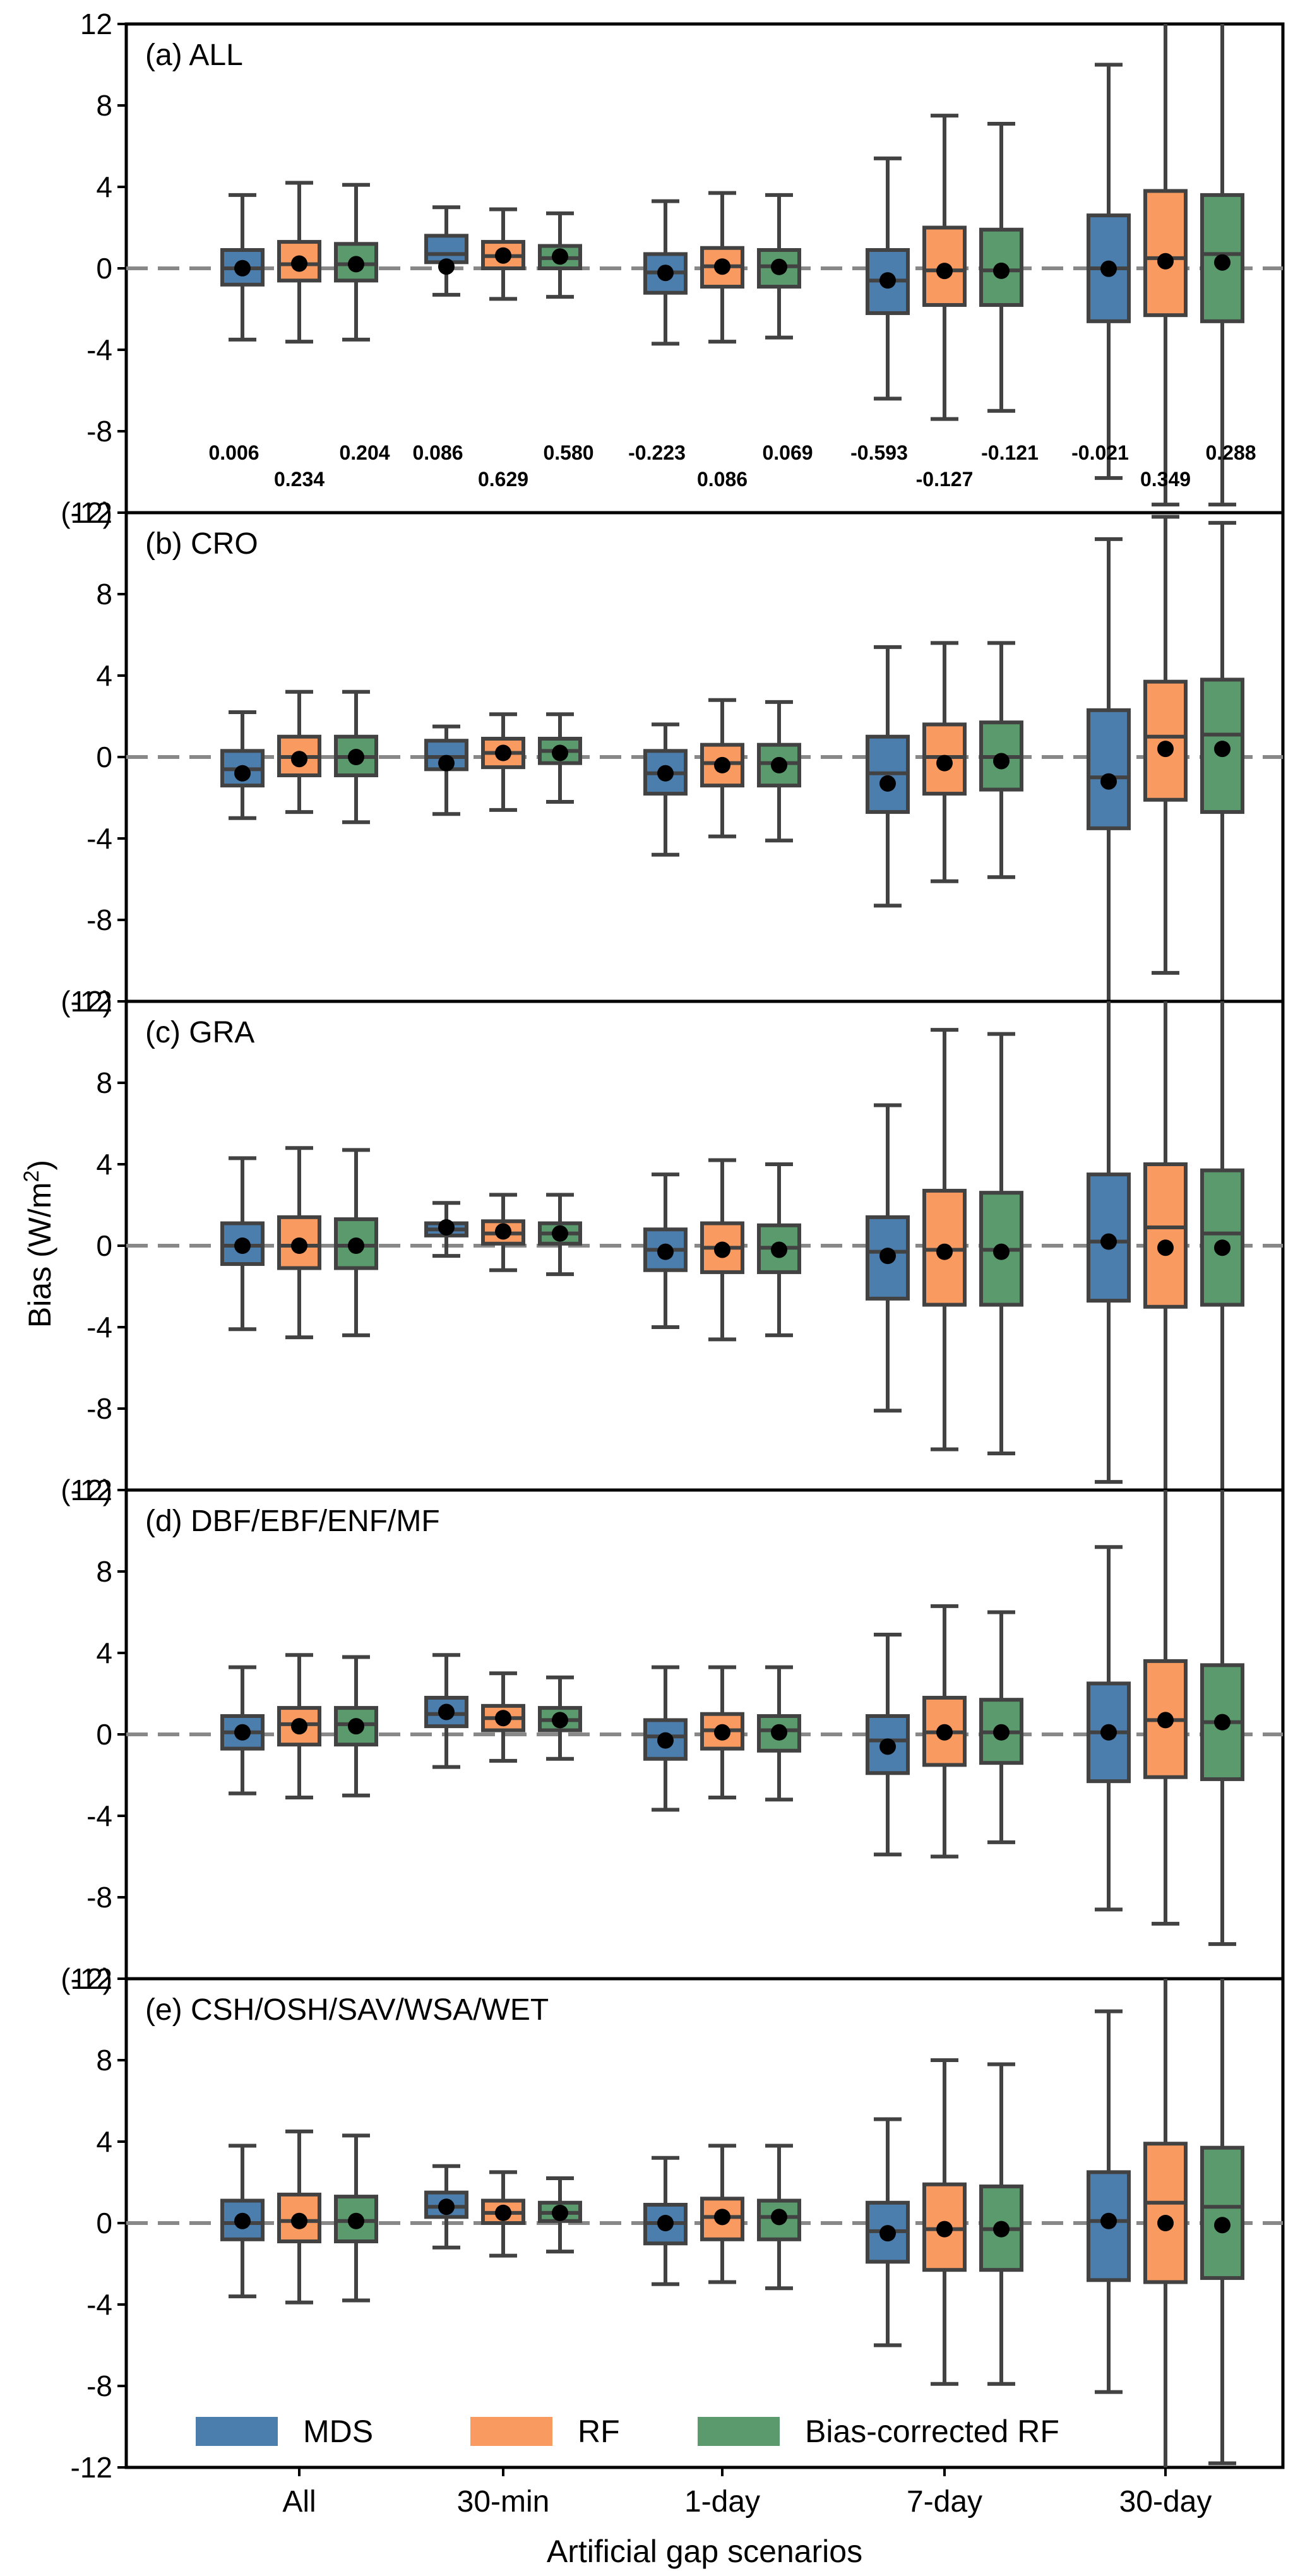 The image size is (1305, 2576). What do you see at coordinates (104, 186) in the screenshot?
I see `y-tick-label-0-4: 4` at bounding box center [104, 186].